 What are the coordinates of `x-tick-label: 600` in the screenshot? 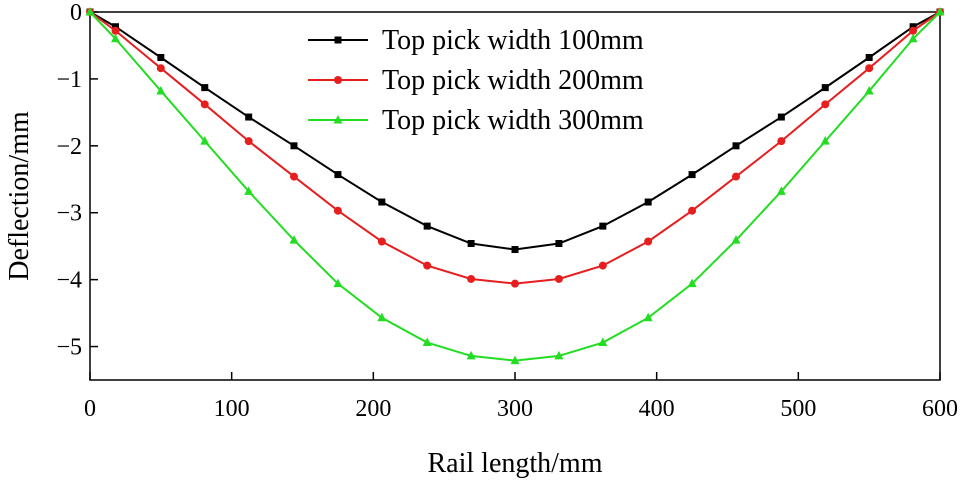 It's located at (940, 409).